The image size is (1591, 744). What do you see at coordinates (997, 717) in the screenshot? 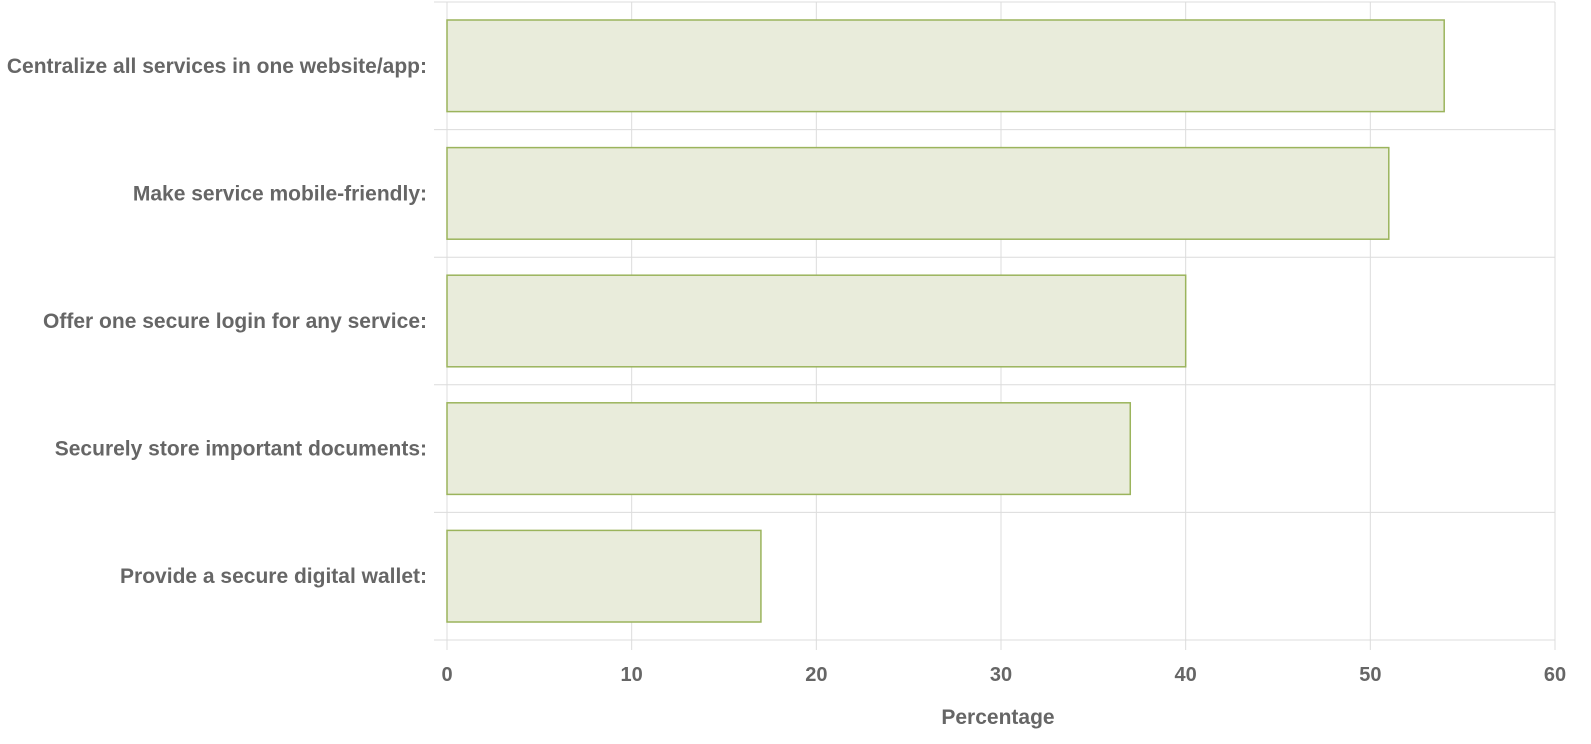
I see `x-axis-title: Percentage` at bounding box center [997, 717].